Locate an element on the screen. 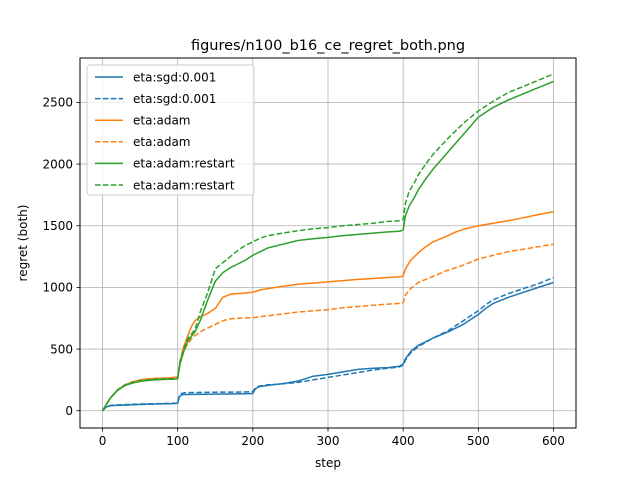  x-ticks: 0 100 200 300 400 500 600 is located at coordinates (332, 438).